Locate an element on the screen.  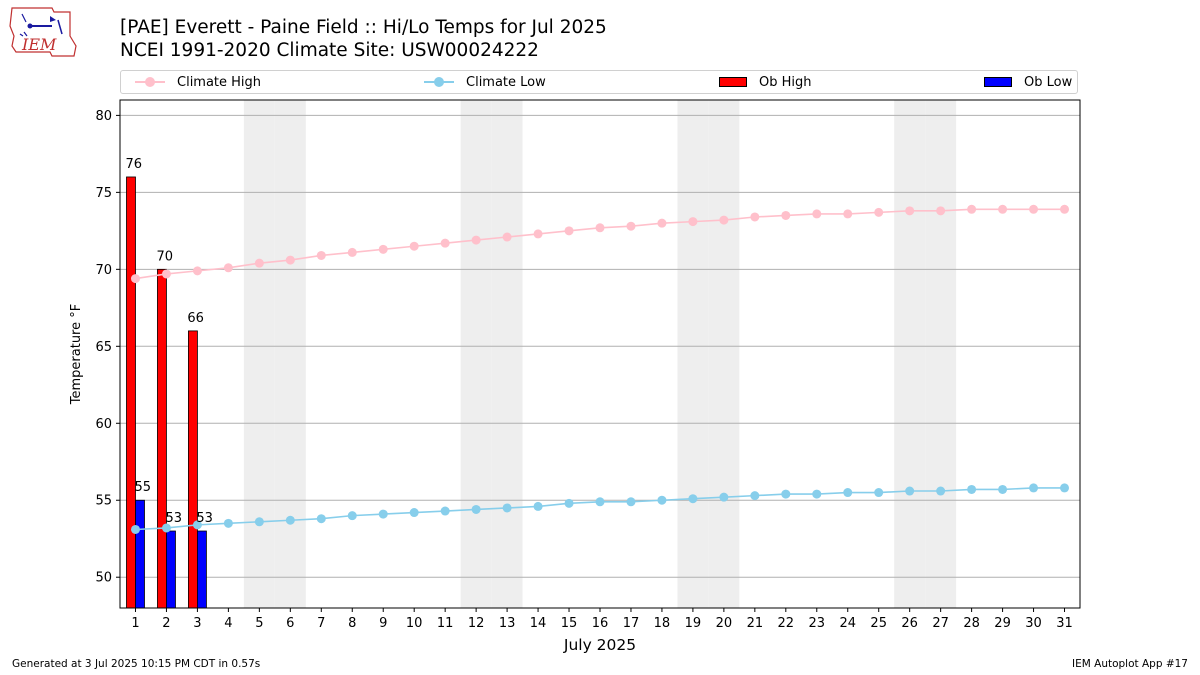
x-tick-label: 5 is located at coordinates (259, 623).